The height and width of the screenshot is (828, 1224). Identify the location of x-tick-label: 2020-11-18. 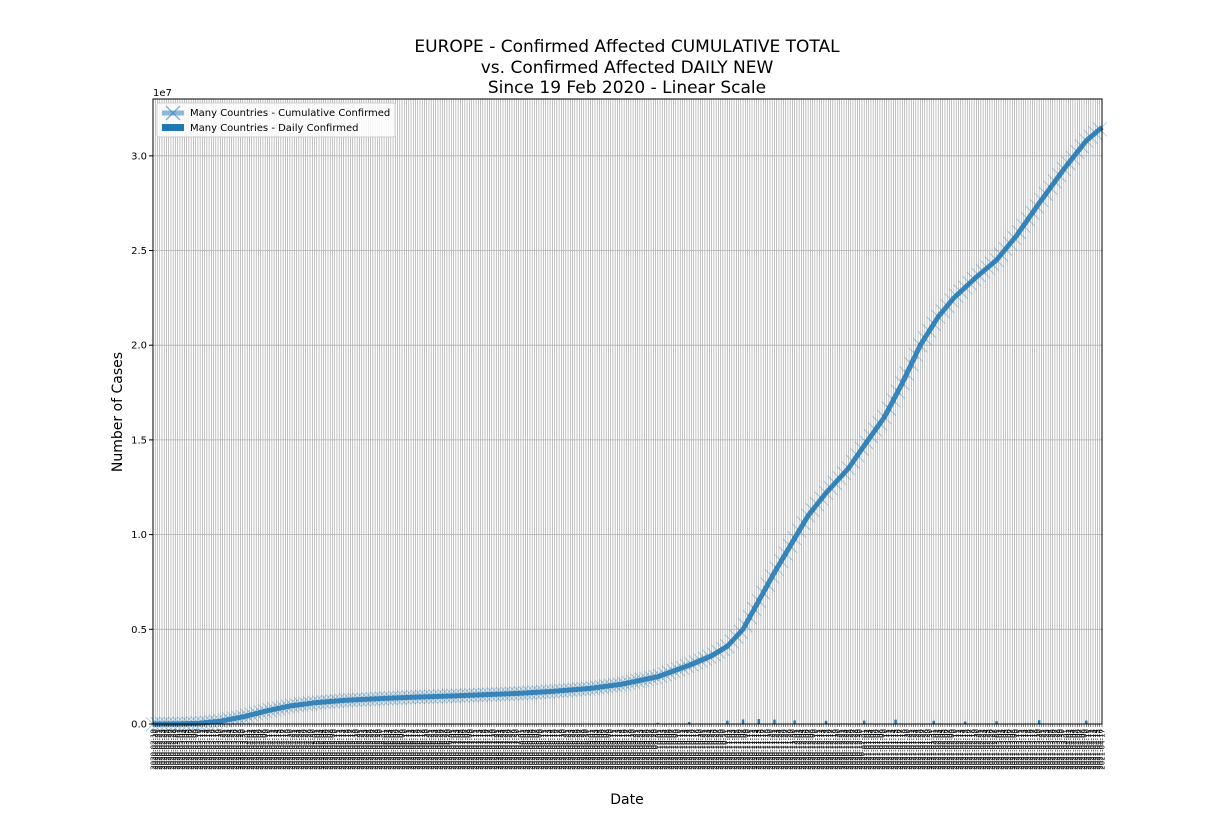
(766, 749).